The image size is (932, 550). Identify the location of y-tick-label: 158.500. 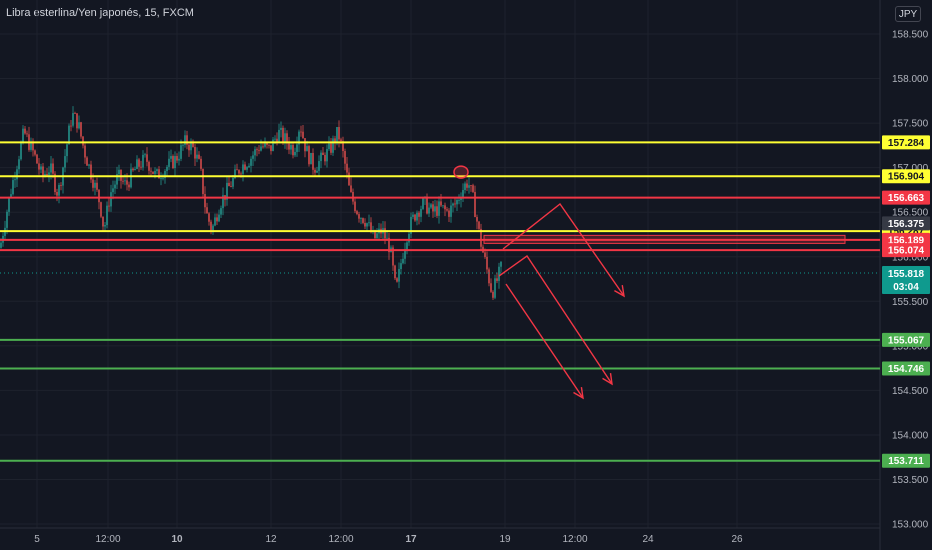
(910, 35).